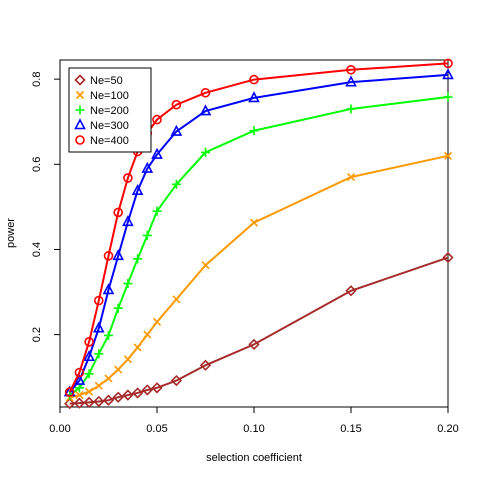 The height and width of the screenshot is (480, 480). What do you see at coordinates (447, 429) in the screenshot?
I see `x-tick-label: 0.20` at bounding box center [447, 429].